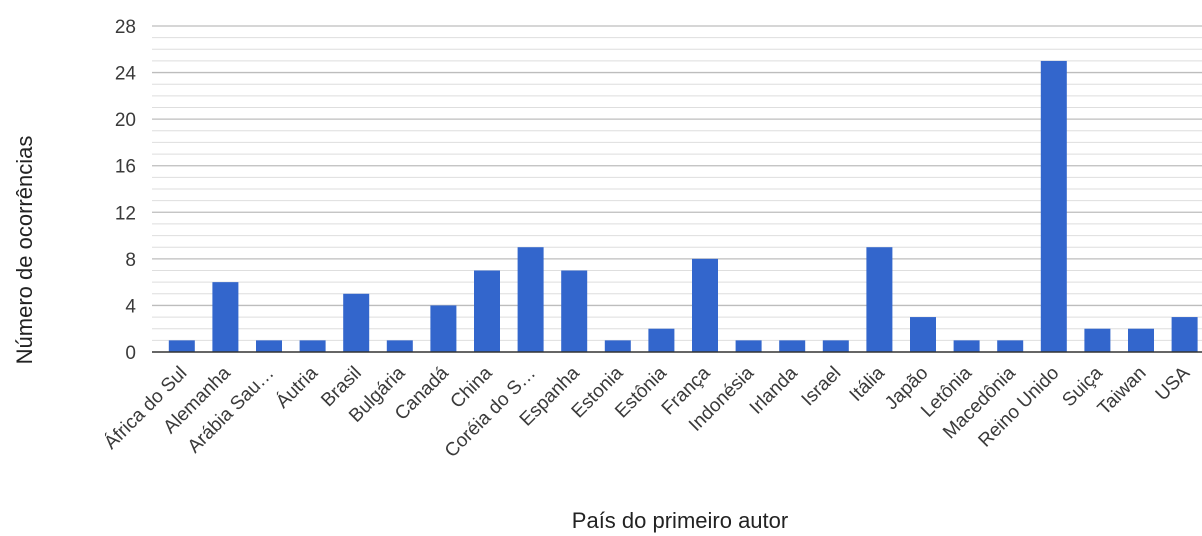 The image size is (1202, 536). Describe the element at coordinates (1173, 383) in the screenshot. I see `x-tick-label: USA` at that location.